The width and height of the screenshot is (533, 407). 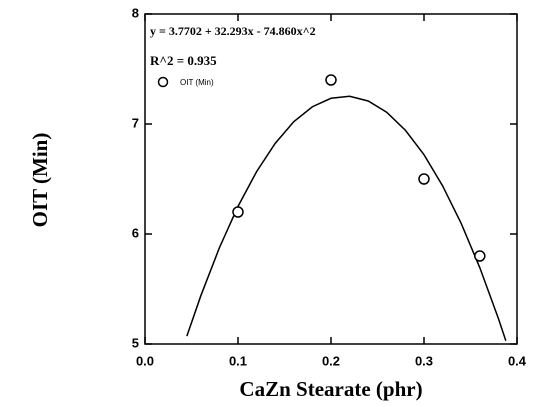 What do you see at coordinates (331, 360) in the screenshot?
I see `x-tick-label: 0.2` at bounding box center [331, 360].